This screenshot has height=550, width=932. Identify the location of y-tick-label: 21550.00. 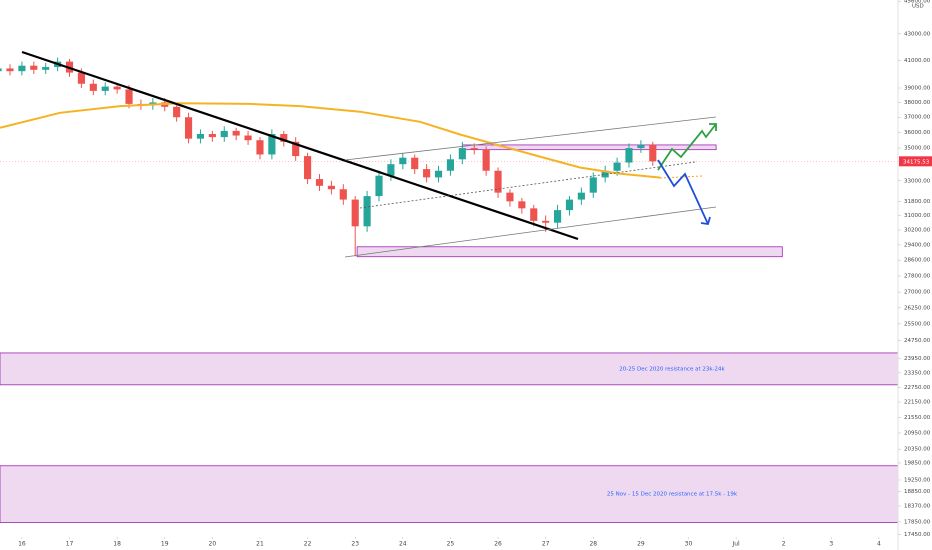
(917, 418).